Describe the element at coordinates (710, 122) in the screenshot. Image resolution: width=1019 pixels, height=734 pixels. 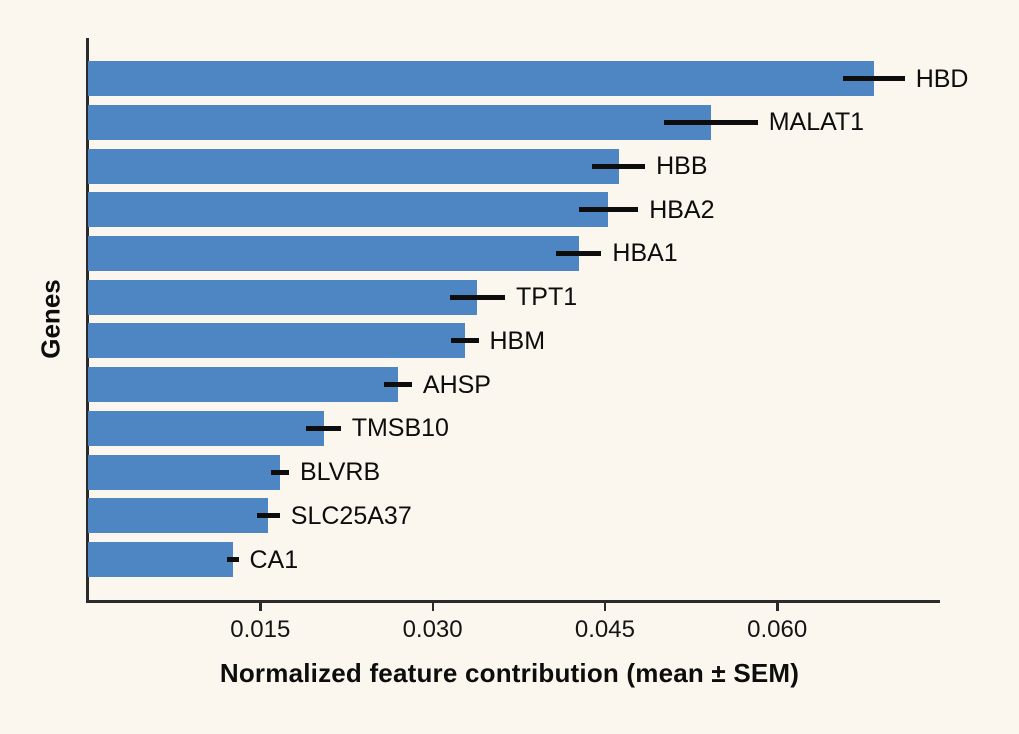
I see `error-bar-malat1` at that location.